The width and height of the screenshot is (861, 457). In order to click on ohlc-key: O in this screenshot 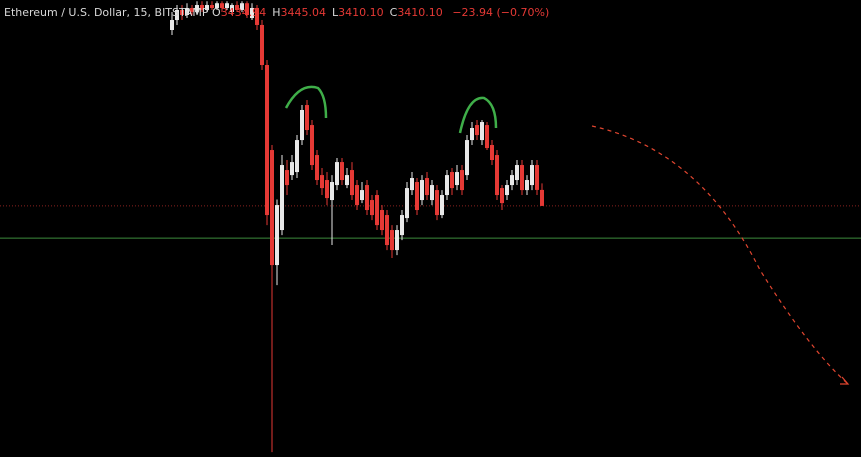, I will do `click(216, 12)`.